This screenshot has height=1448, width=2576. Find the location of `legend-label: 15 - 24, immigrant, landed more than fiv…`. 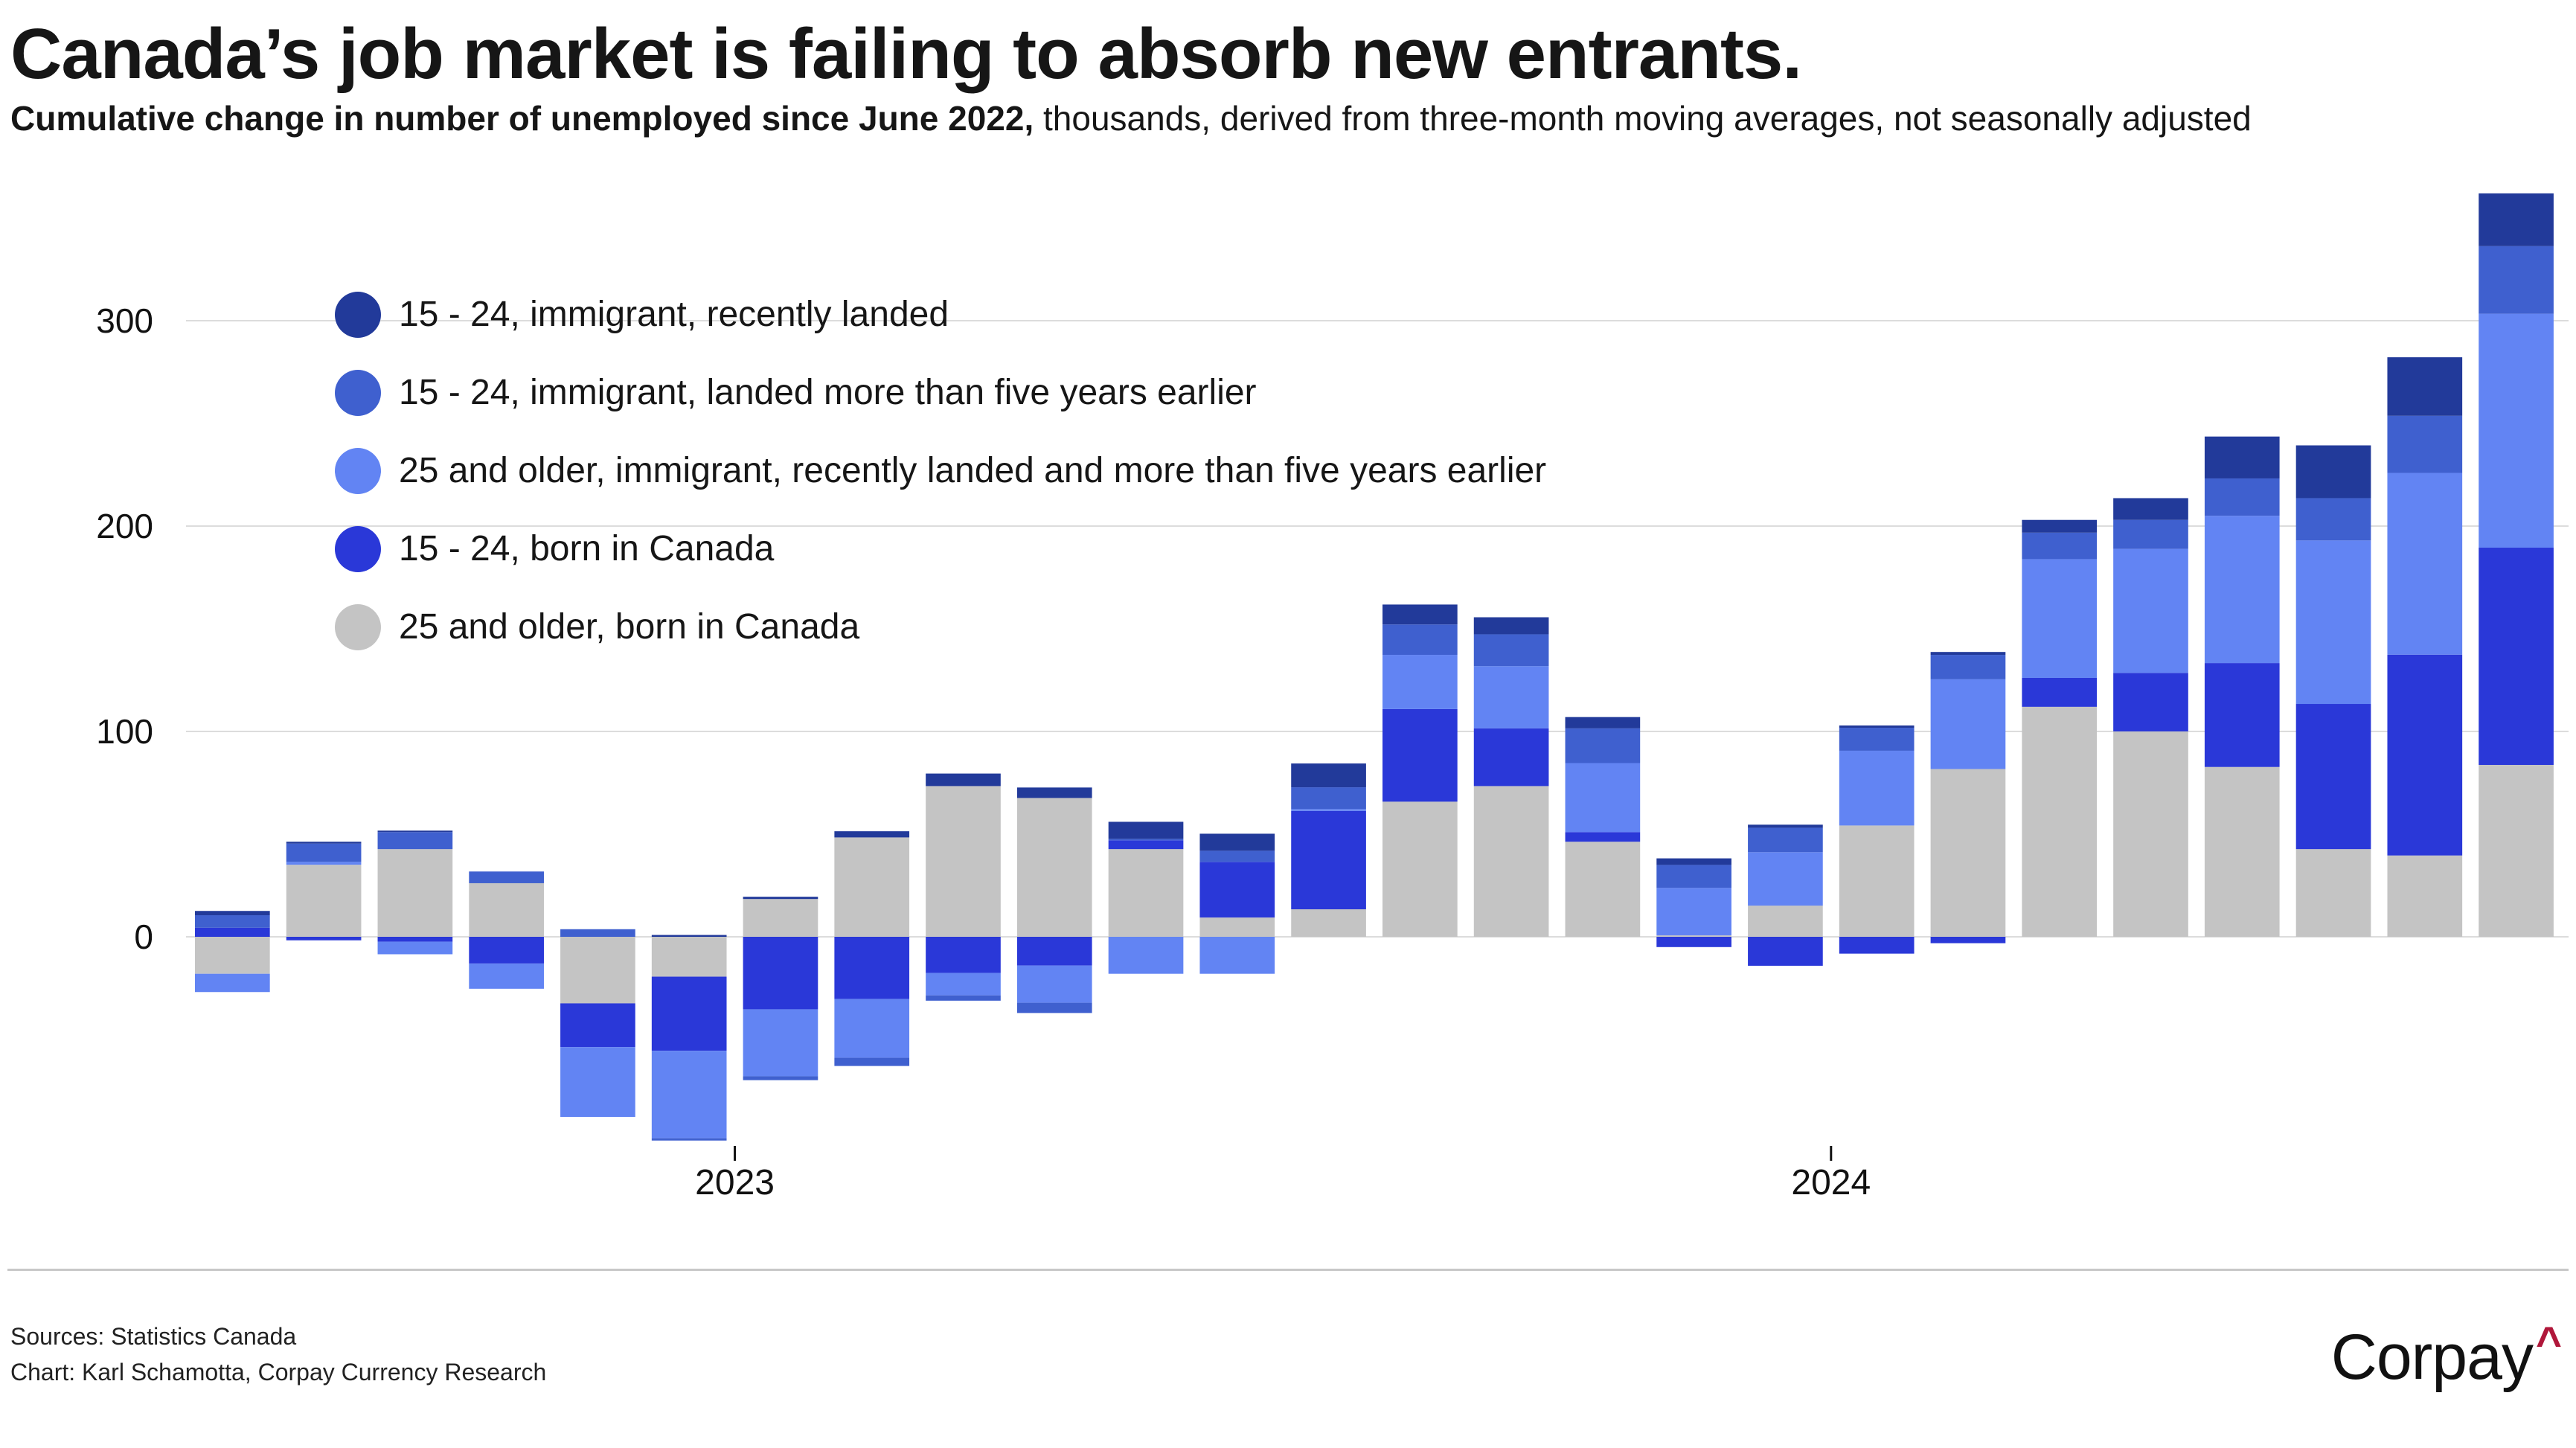

legend-label: 15 - 24, immigrant, landed more than fiv… is located at coordinates (828, 392).